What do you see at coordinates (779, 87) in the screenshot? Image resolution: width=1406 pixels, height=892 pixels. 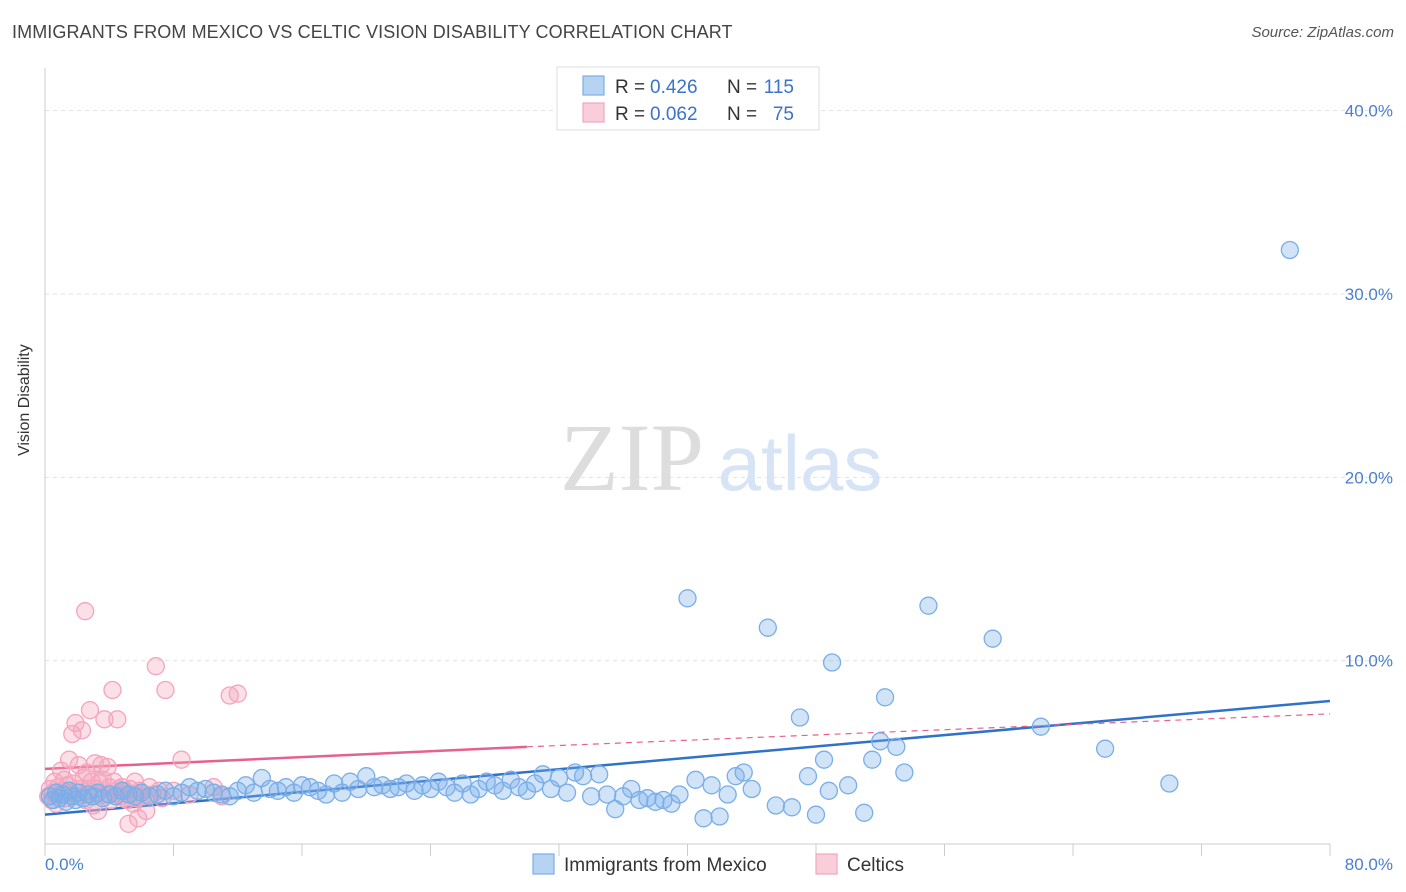 I see `stats-n-value: 115` at bounding box center [779, 87].